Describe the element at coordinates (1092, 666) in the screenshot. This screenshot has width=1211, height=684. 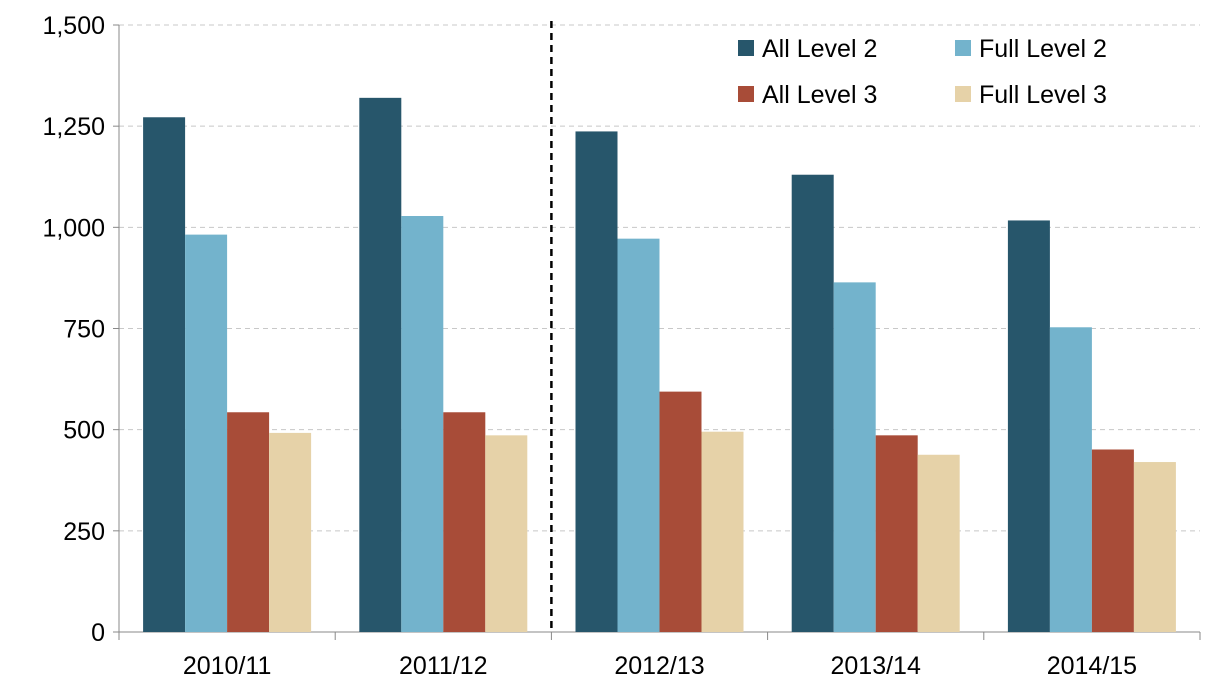
I see `x-tick-label: 2014/15` at that location.